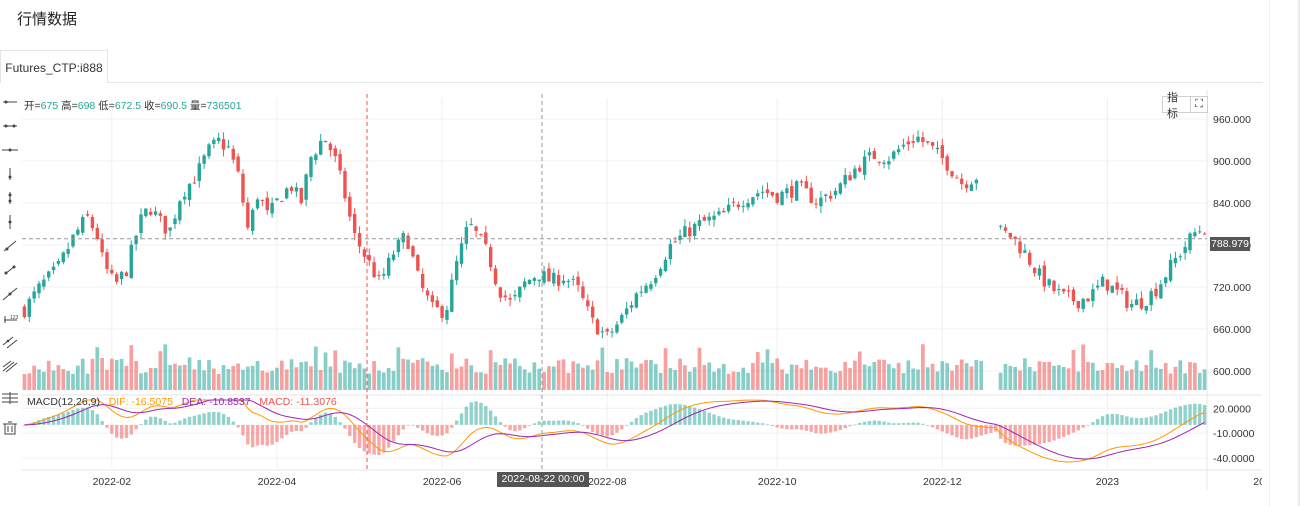 The image size is (1300, 506). What do you see at coordinates (10, 102) in the screenshot?
I see `horizontal-ray-icon` at bounding box center [10, 102].